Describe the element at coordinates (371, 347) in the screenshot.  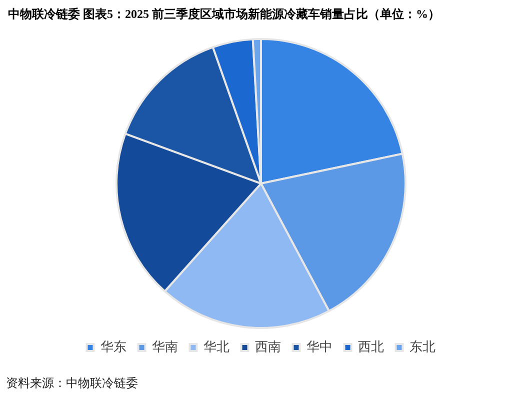
I see `legend-label: 西北` at that location.